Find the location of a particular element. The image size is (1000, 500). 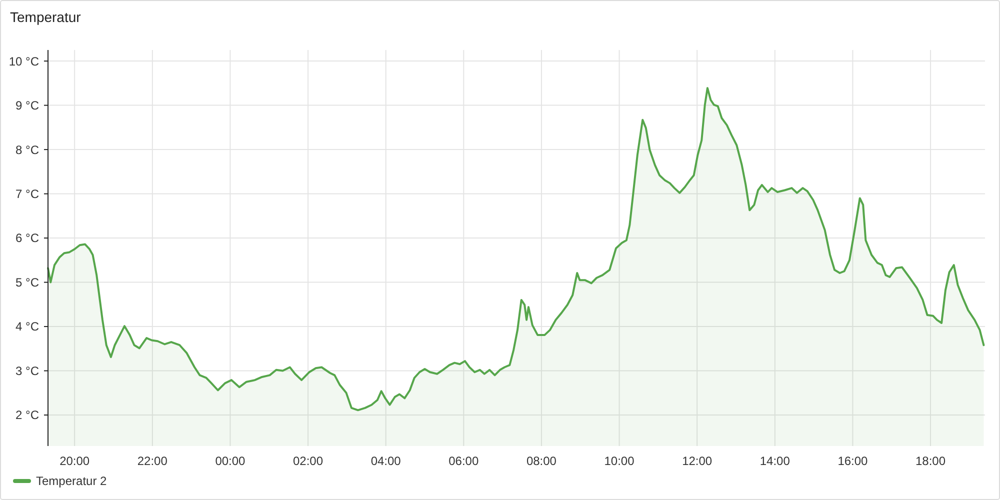

x-tick-label: 02:00 is located at coordinates (308, 461).